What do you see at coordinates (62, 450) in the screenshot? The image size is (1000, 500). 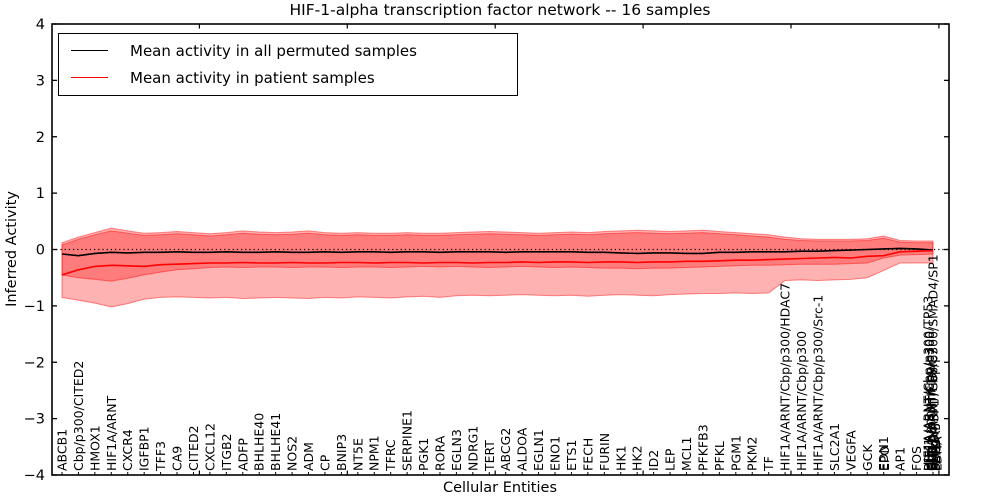 I see `x-tick-label: ABCB1` at bounding box center [62, 450].